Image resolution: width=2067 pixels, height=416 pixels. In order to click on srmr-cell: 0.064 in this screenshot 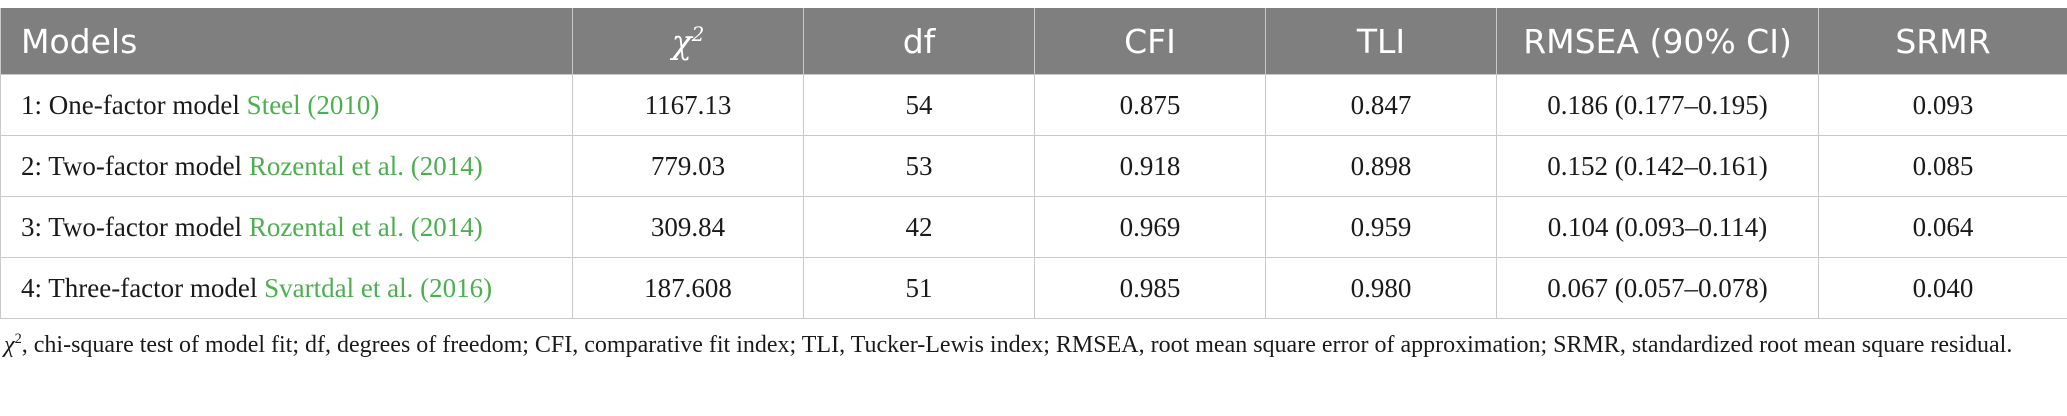, I will do `click(1942, 227)`.